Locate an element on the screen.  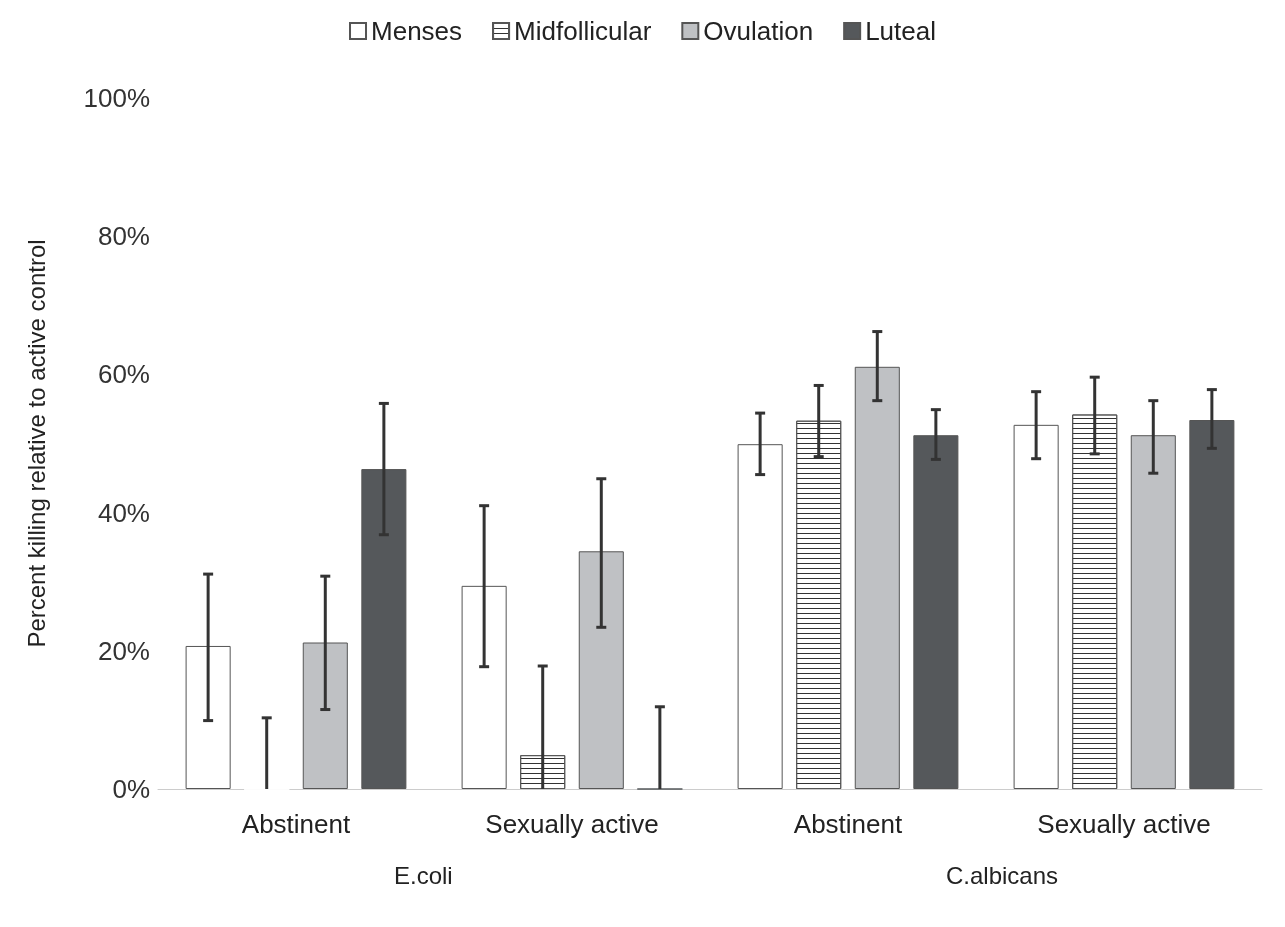
legend-label: Menses is located at coordinates (417, 31).